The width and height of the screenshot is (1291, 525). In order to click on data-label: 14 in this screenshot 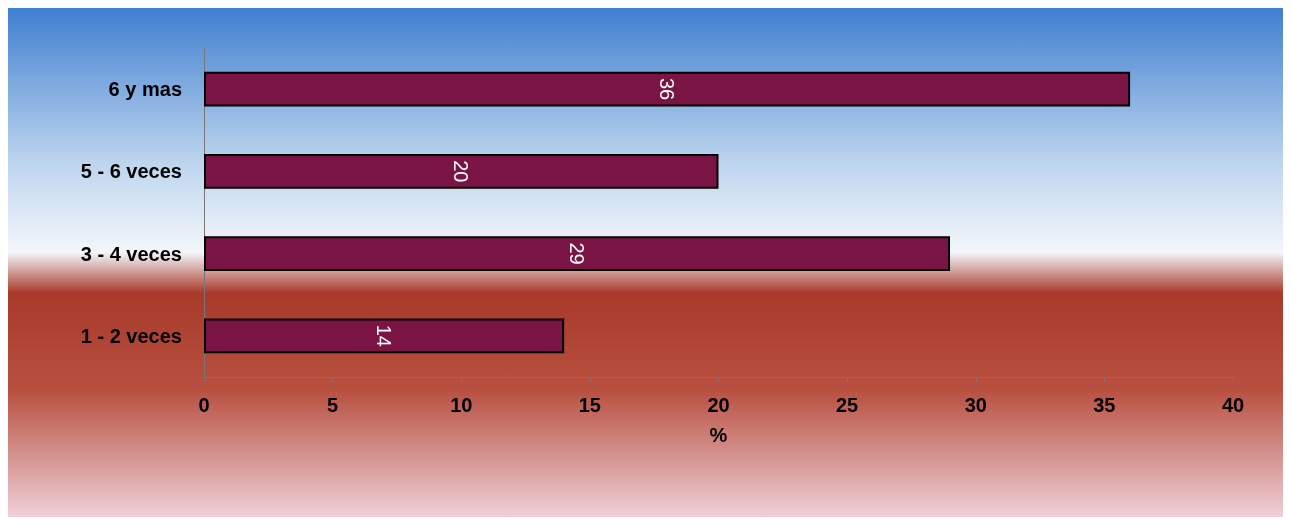, I will do `click(384, 335)`.